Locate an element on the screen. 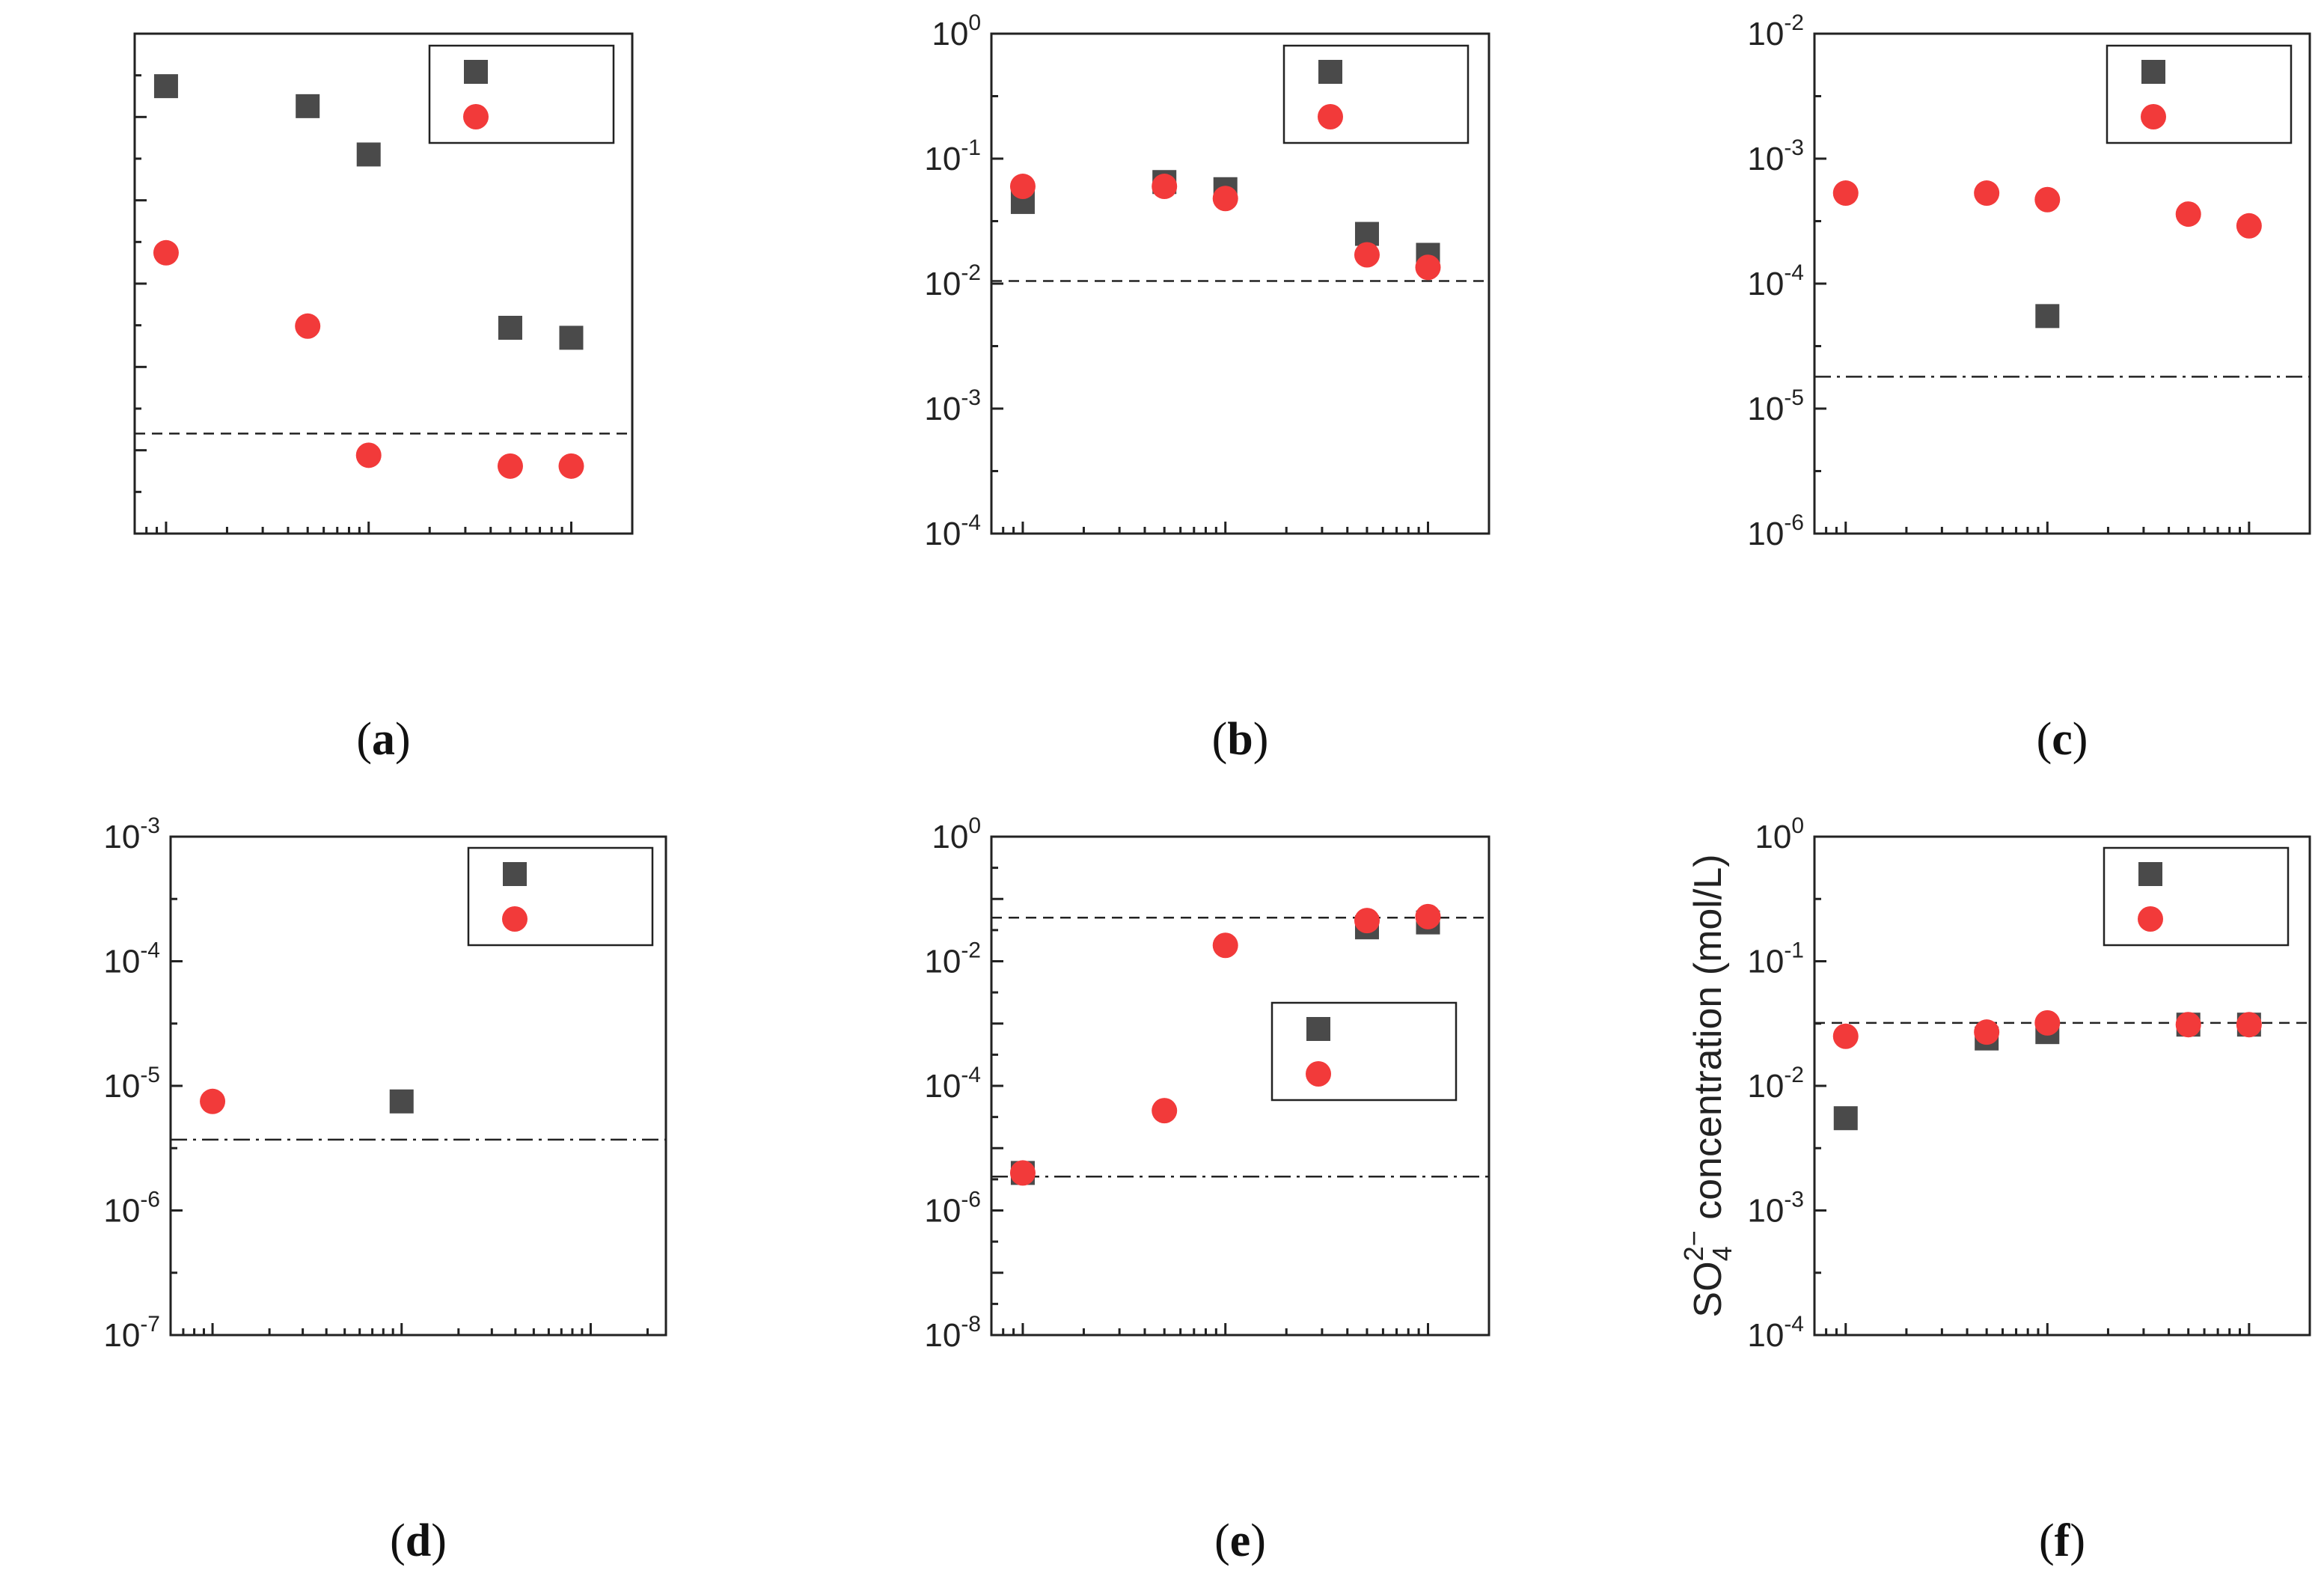 The image size is (2324, 1585). y-axis-title: SO42− concentration (mol/L) is located at coordinates (1707, 1085).